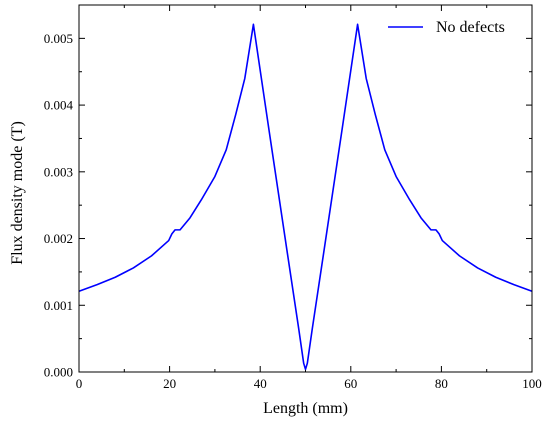 This screenshot has height=421, width=550. What do you see at coordinates (441, 383) in the screenshot?
I see `x-tick-label: 80` at bounding box center [441, 383].